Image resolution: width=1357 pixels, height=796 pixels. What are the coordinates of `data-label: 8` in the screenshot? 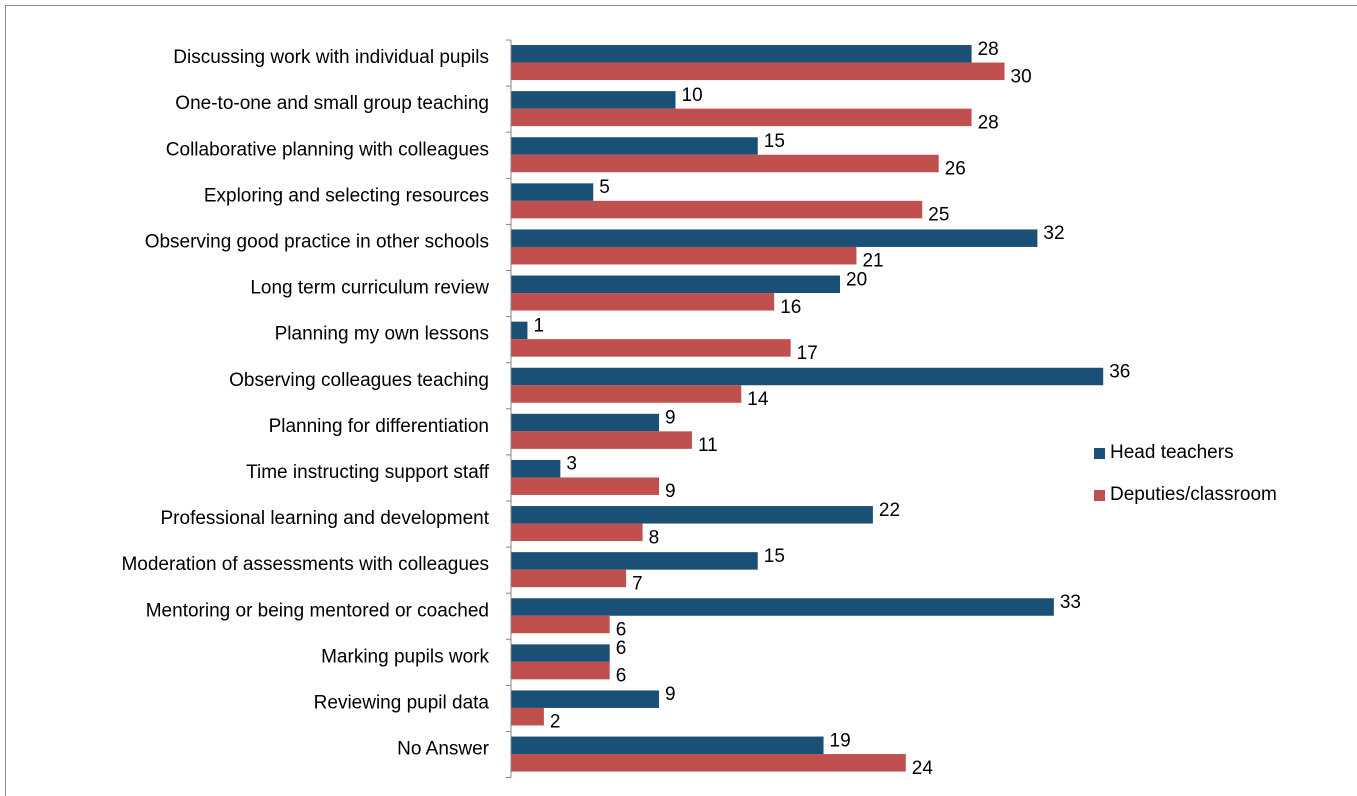 It's located at (654, 537).